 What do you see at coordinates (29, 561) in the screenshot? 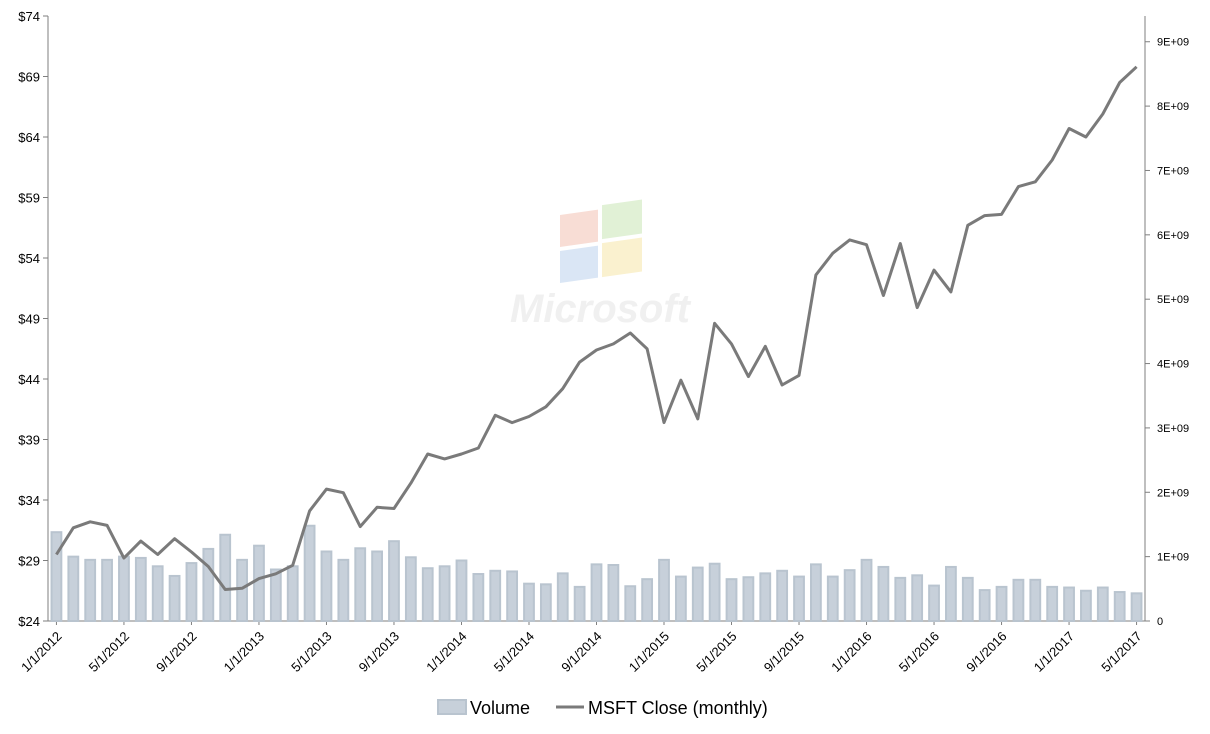
I see `left-tick-label: $29` at bounding box center [29, 561].